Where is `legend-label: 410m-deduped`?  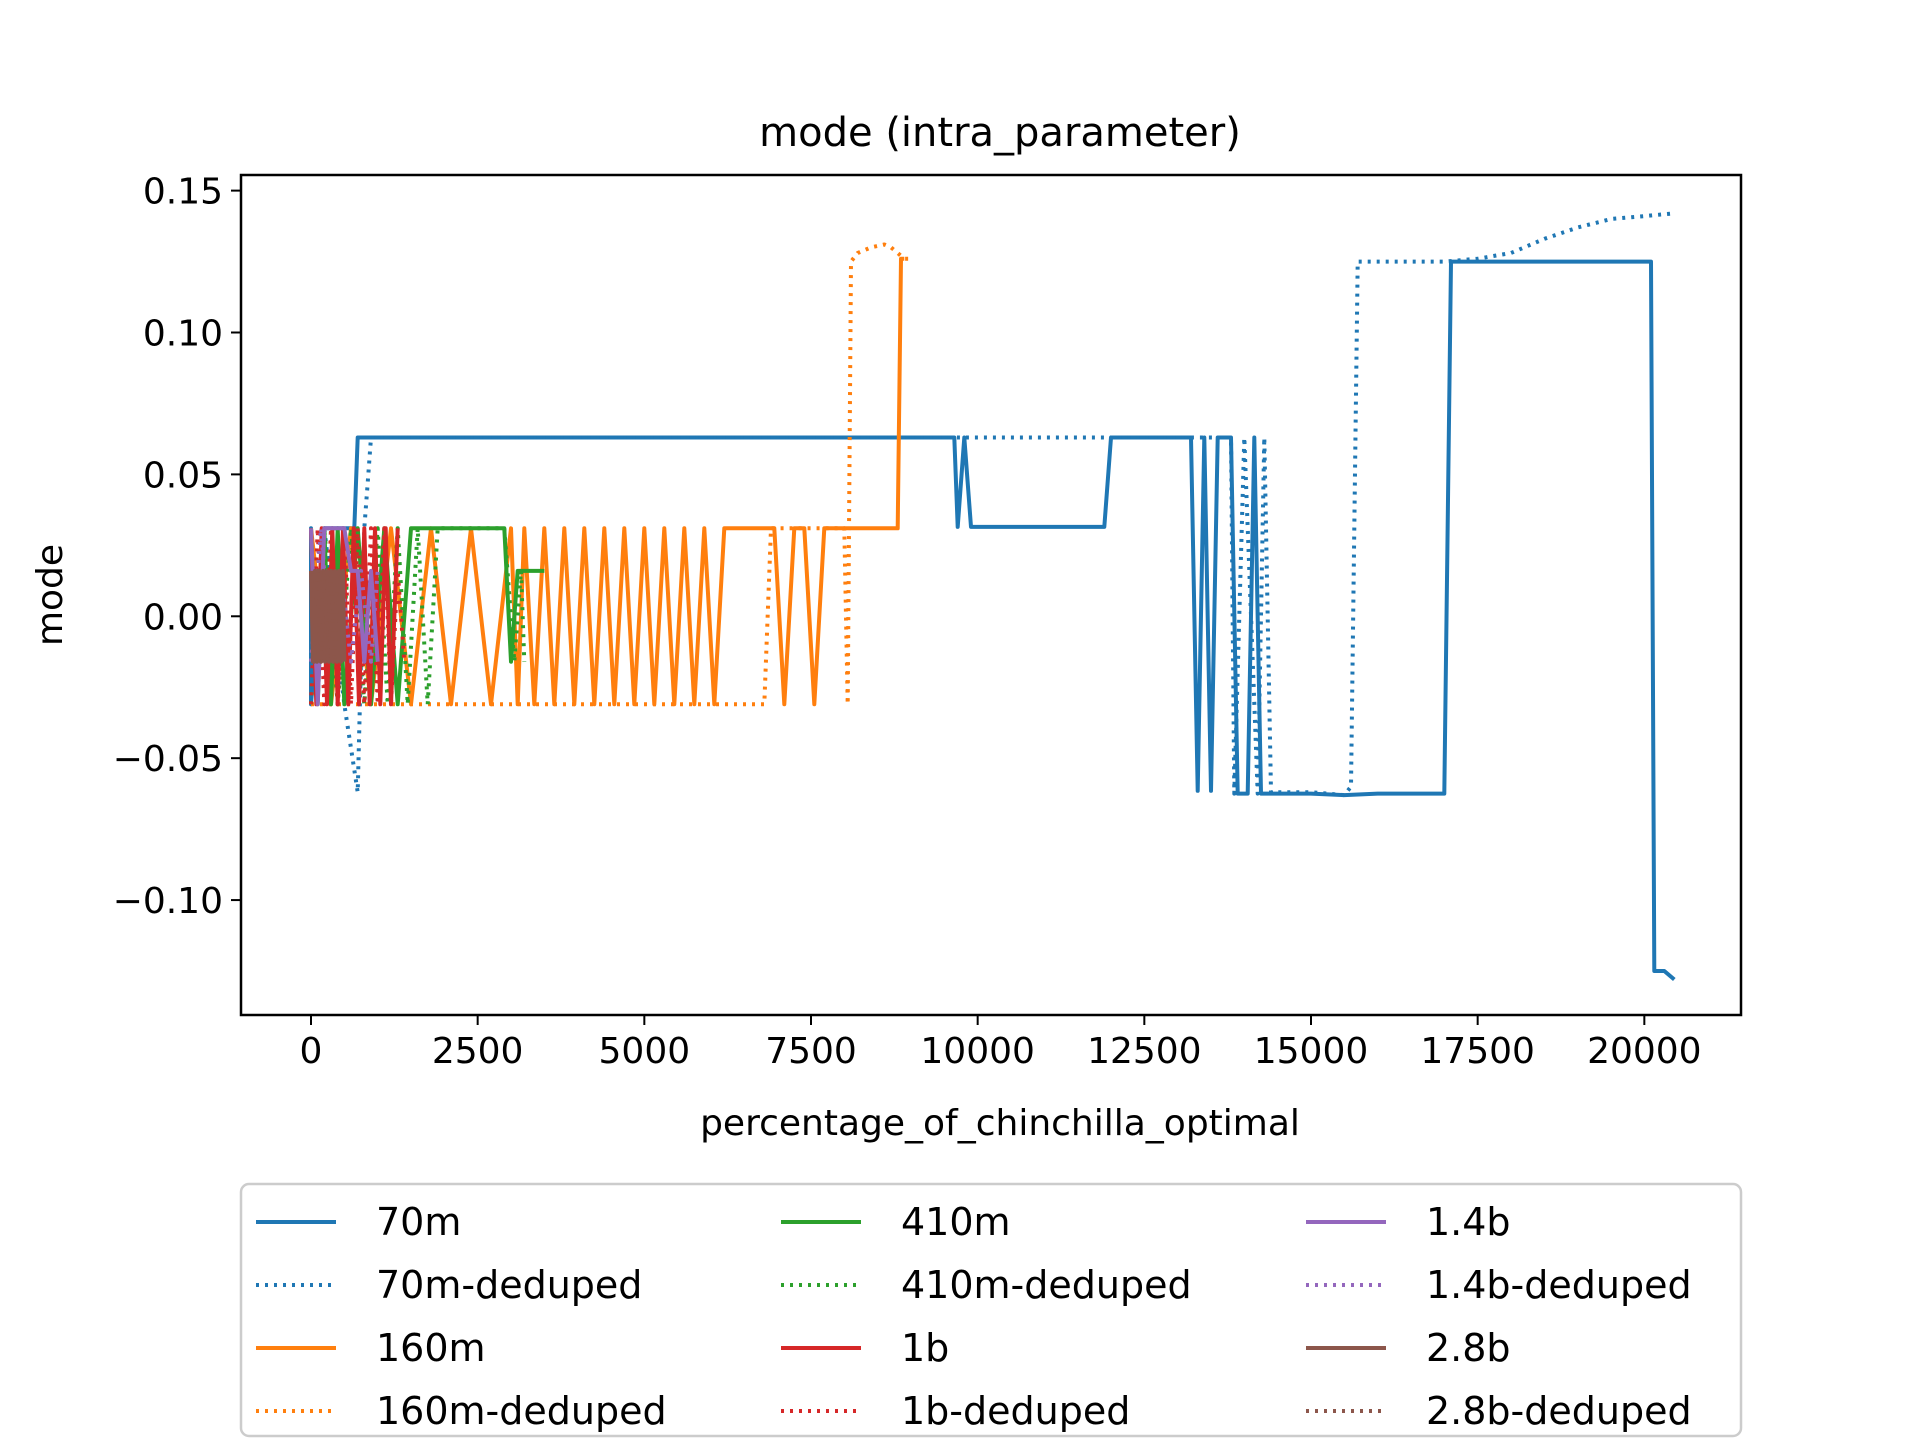
legend-label: 410m-deduped is located at coordinates (1046, 1285).